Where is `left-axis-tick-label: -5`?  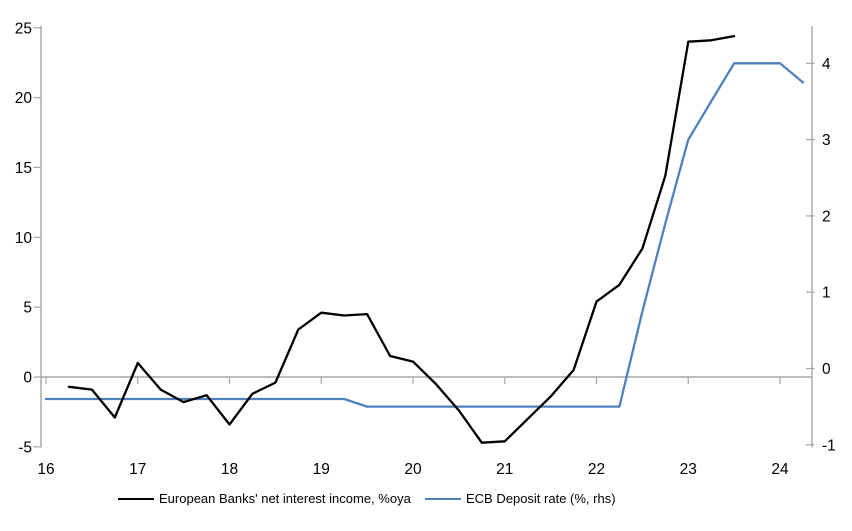 left-axis-tick-label: -5 is located at coordinates (25, 447).